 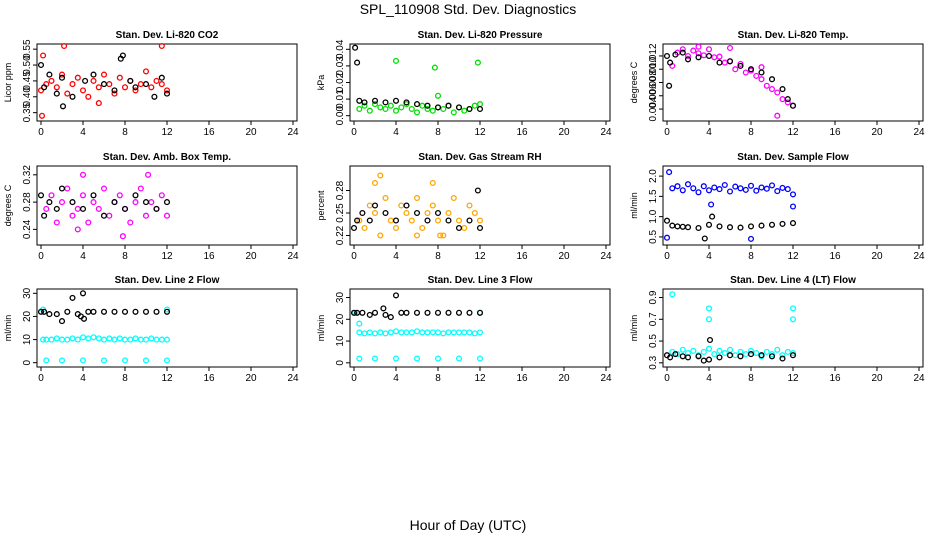 What do you see at coordinates (793, 378) in the screenshot?
I see `x-tick-label: 12` at bounding box center [793, 378].